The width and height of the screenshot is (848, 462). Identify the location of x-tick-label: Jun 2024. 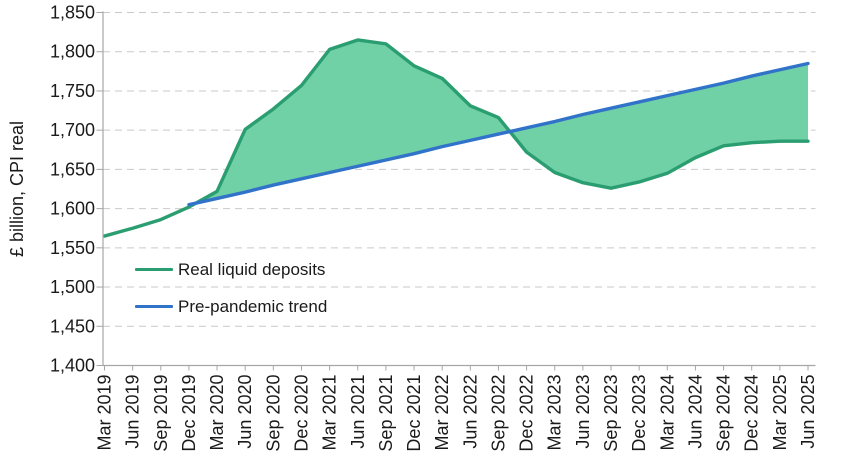
(695, 412).